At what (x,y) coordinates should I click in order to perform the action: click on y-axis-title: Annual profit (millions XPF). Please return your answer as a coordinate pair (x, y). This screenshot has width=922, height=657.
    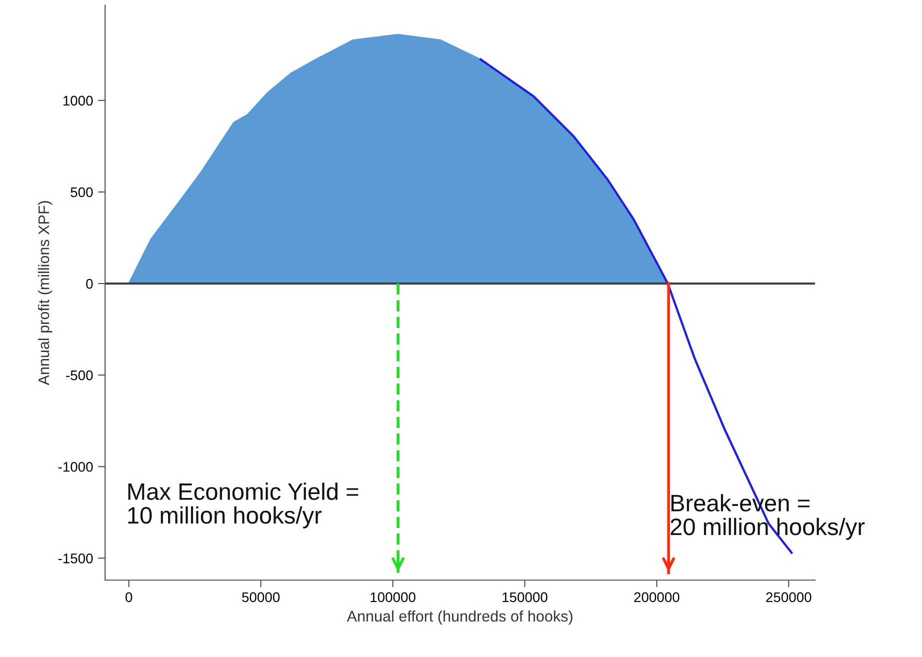
    Looking at the image, I should click on (45, 293).